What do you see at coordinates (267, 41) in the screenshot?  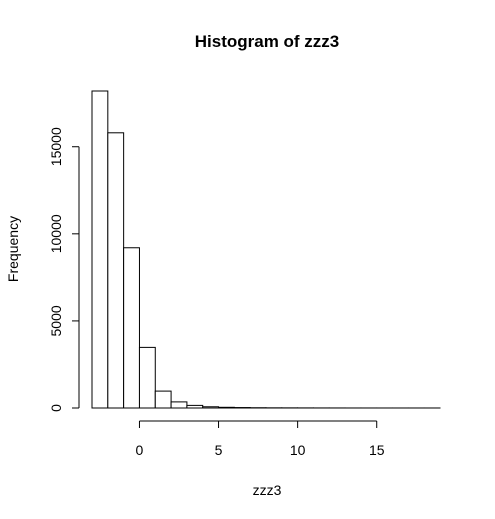 I see `chart-title: Histogram of zzz3` at bounding box center [267, 41].